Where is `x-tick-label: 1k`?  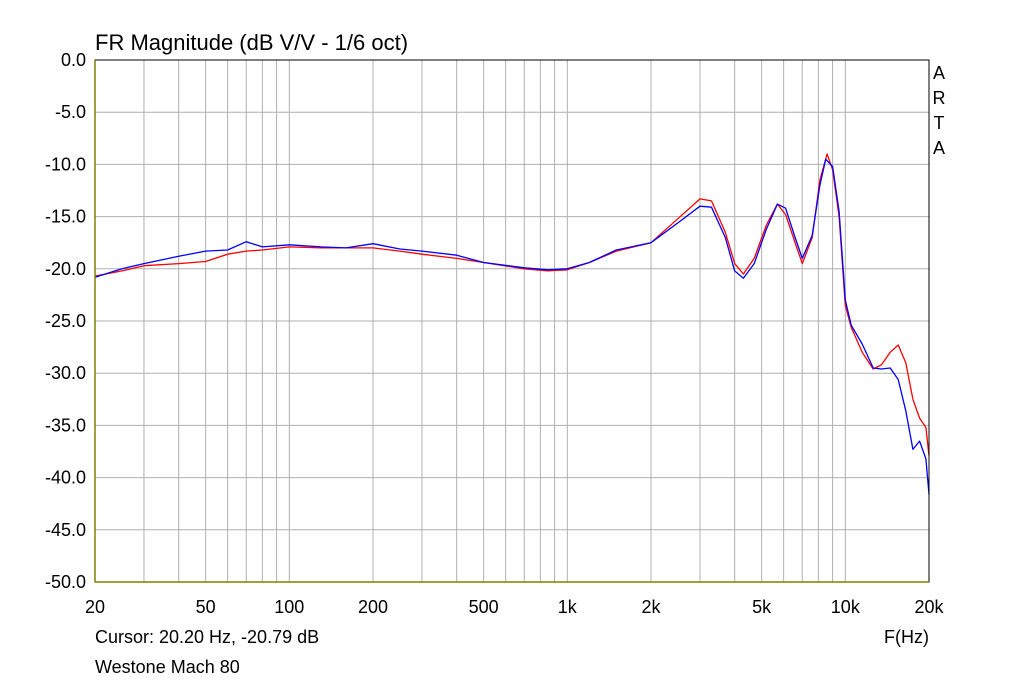 x-tick-label: 1k is located at coordinates (568, 607).